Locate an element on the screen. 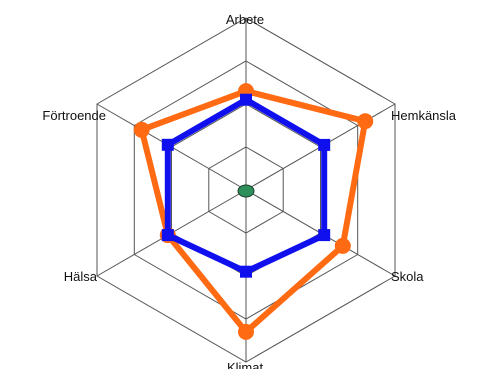  axis-label-skola: Skola is located at coordinates (407, 276).